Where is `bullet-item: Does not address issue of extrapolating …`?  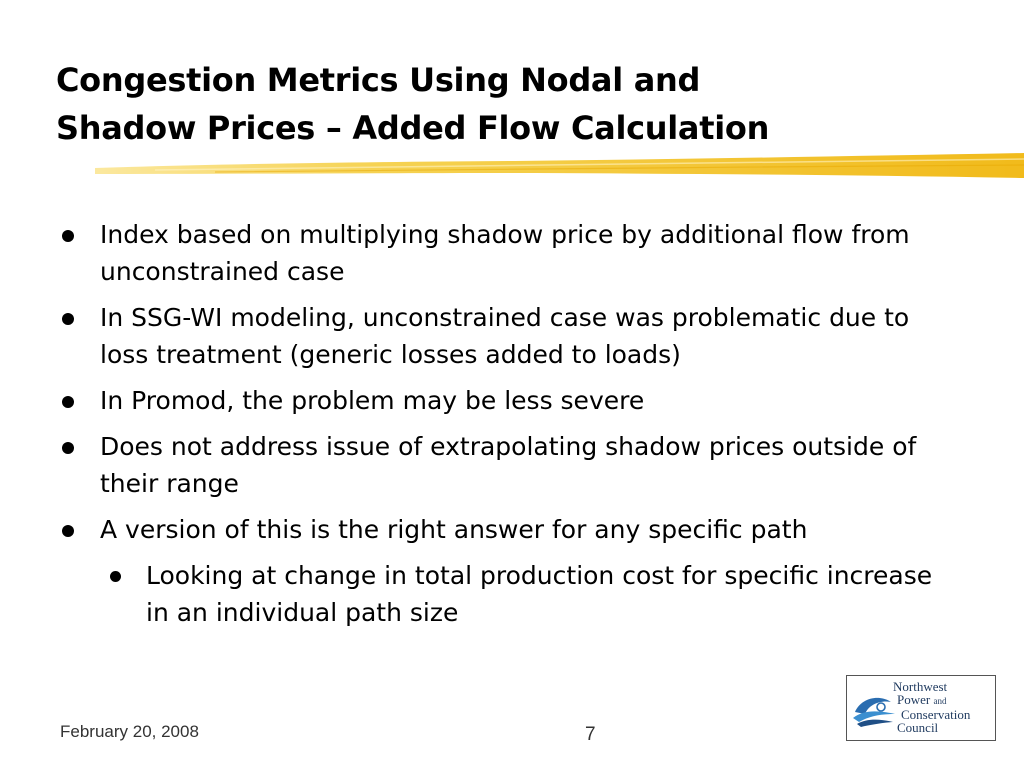
bullet-item: Does not address issue of extrapolating … is located at coordinates (506, 465).